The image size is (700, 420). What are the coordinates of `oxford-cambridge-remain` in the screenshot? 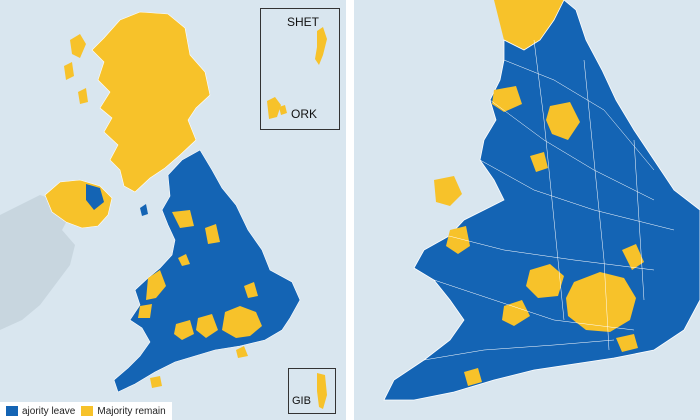 It's located at (227, 310).